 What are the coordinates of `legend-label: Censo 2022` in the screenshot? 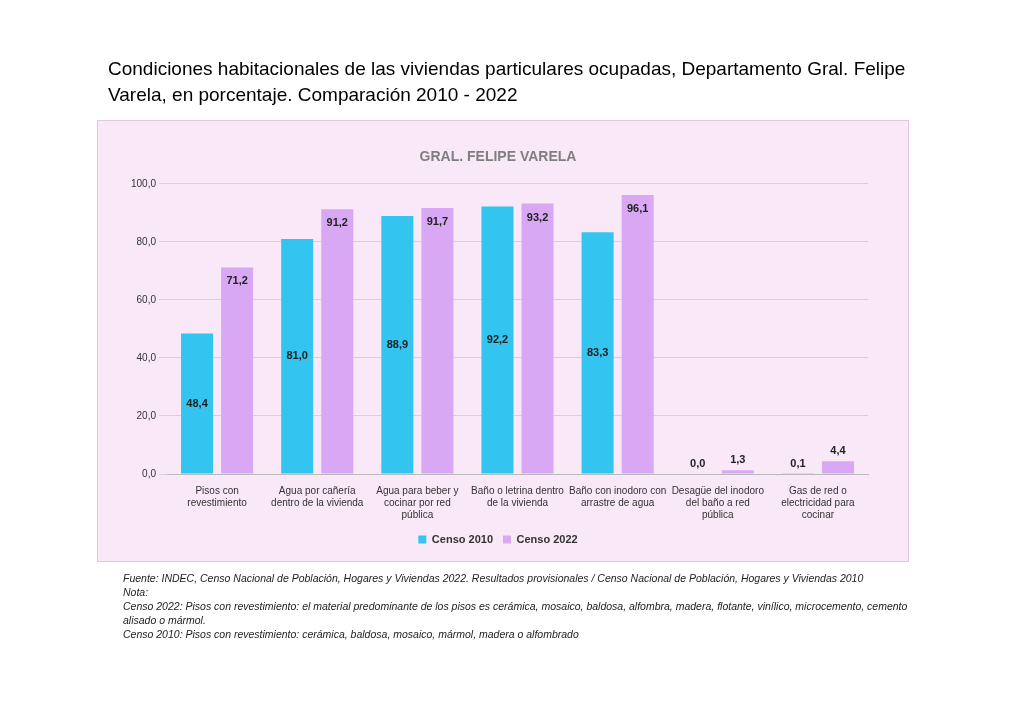 It's located at (547, 538).